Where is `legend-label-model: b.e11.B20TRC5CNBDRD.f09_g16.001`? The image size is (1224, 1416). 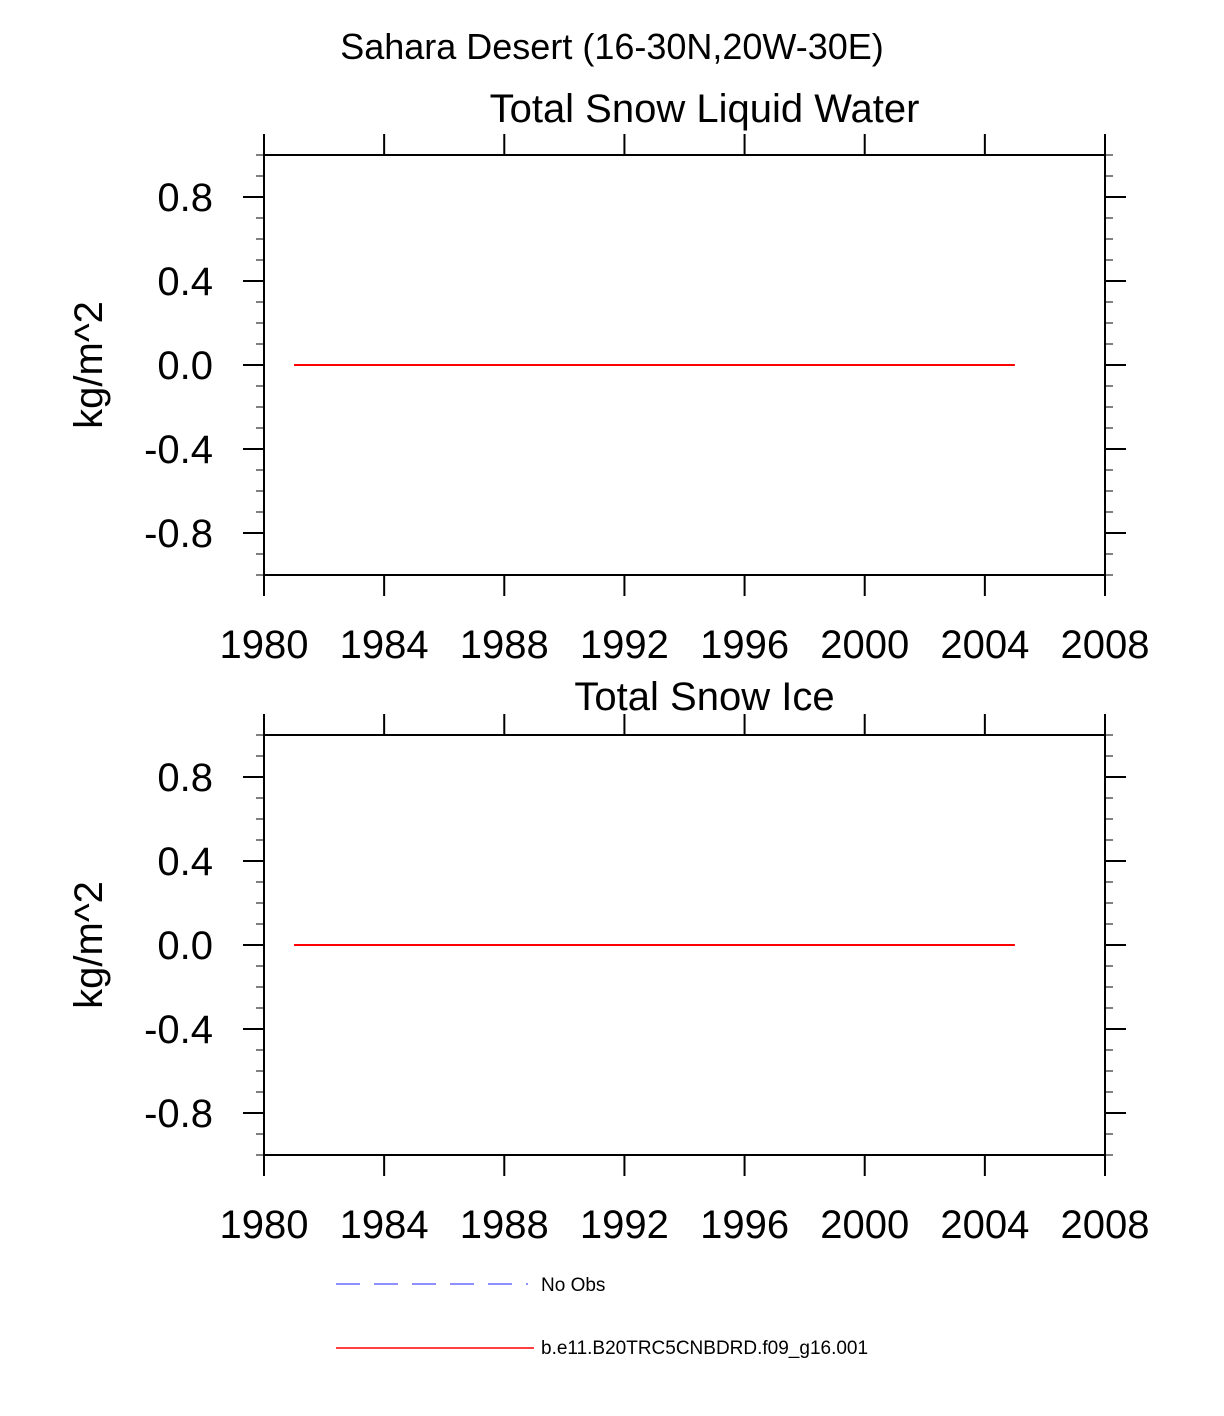
legend-label-model: b.e11.B20TRC5CNBDRD.f09_g16.001 is located at coordinates (704, 1348).